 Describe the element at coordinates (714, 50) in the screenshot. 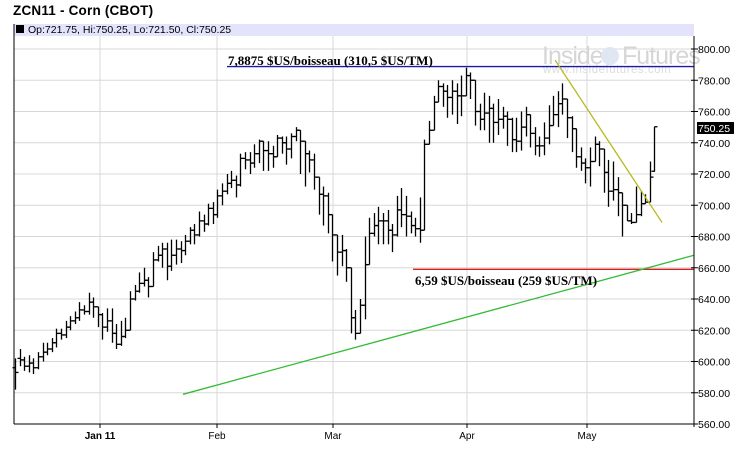

I see `y-tick-label: 800.00` at that location.